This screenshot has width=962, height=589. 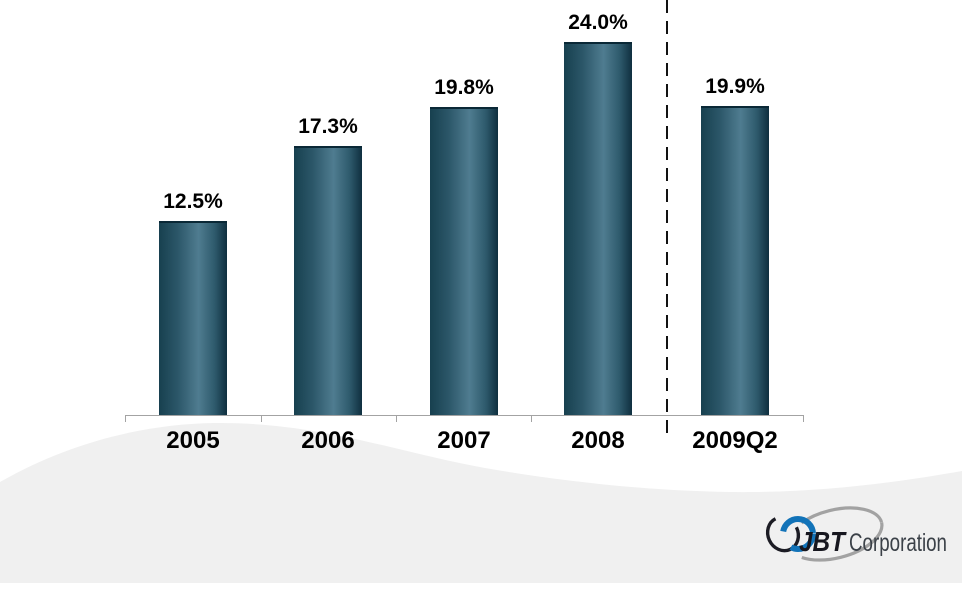 I want to click on period-separator-dashed-line, so click(x=667, y=219).